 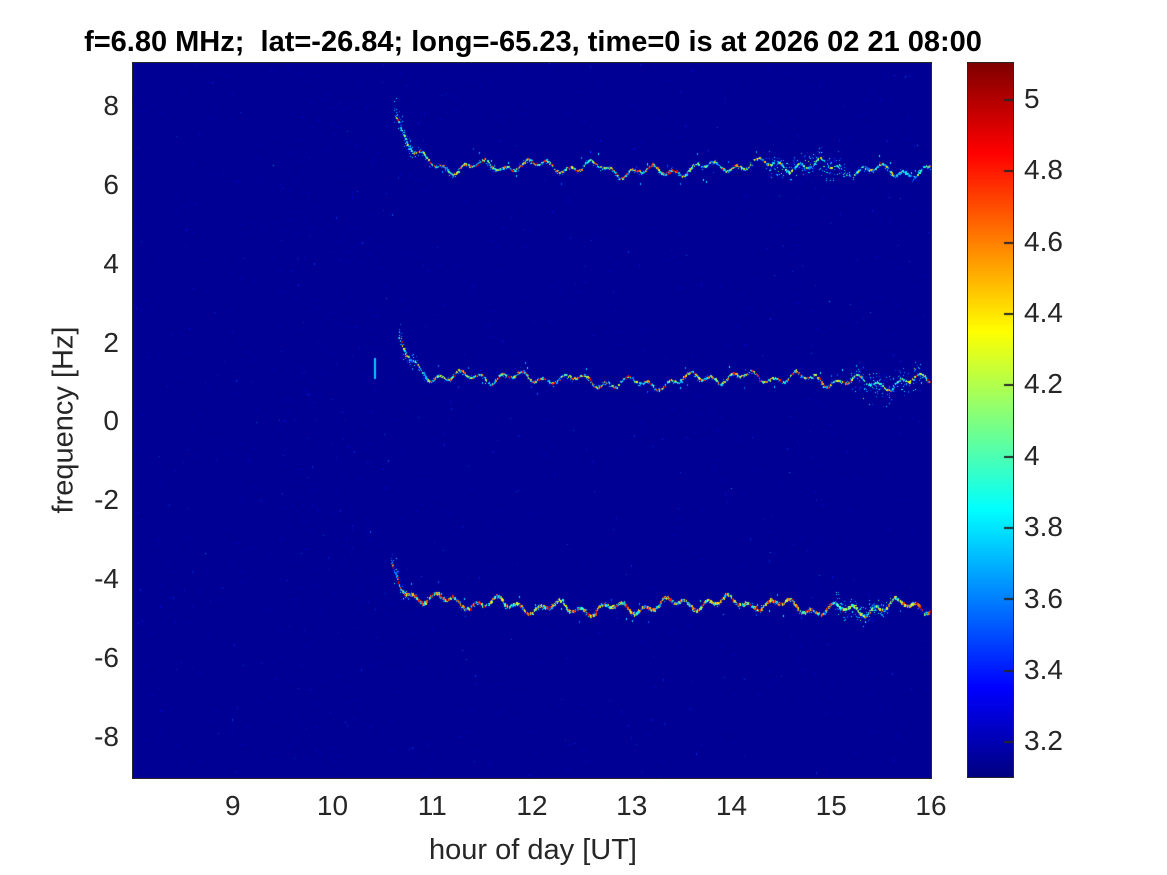 I want to click on colorbar-tick-label: 4.6, so click(x=1043, y=241).